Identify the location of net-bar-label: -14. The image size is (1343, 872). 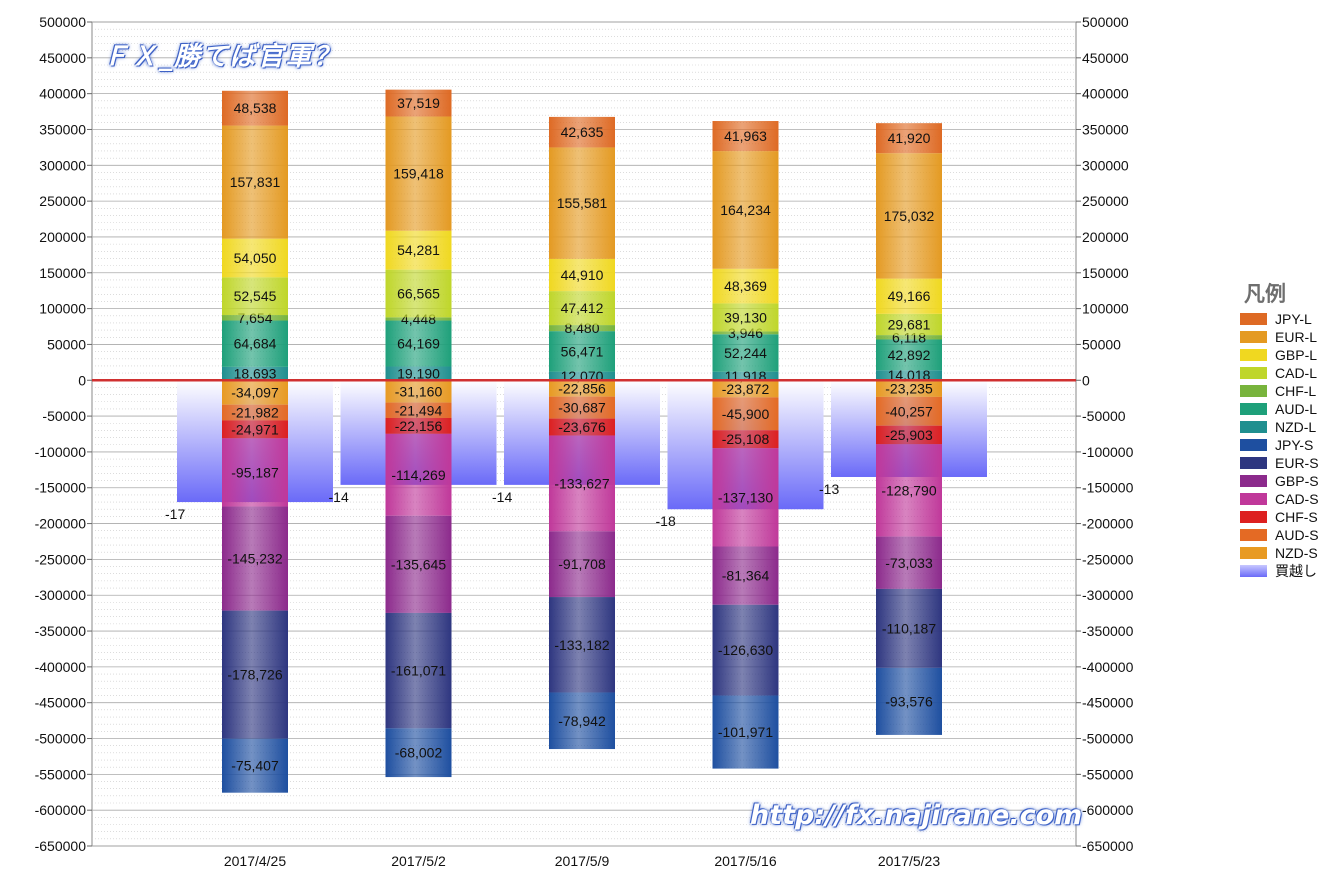
(502, 497).